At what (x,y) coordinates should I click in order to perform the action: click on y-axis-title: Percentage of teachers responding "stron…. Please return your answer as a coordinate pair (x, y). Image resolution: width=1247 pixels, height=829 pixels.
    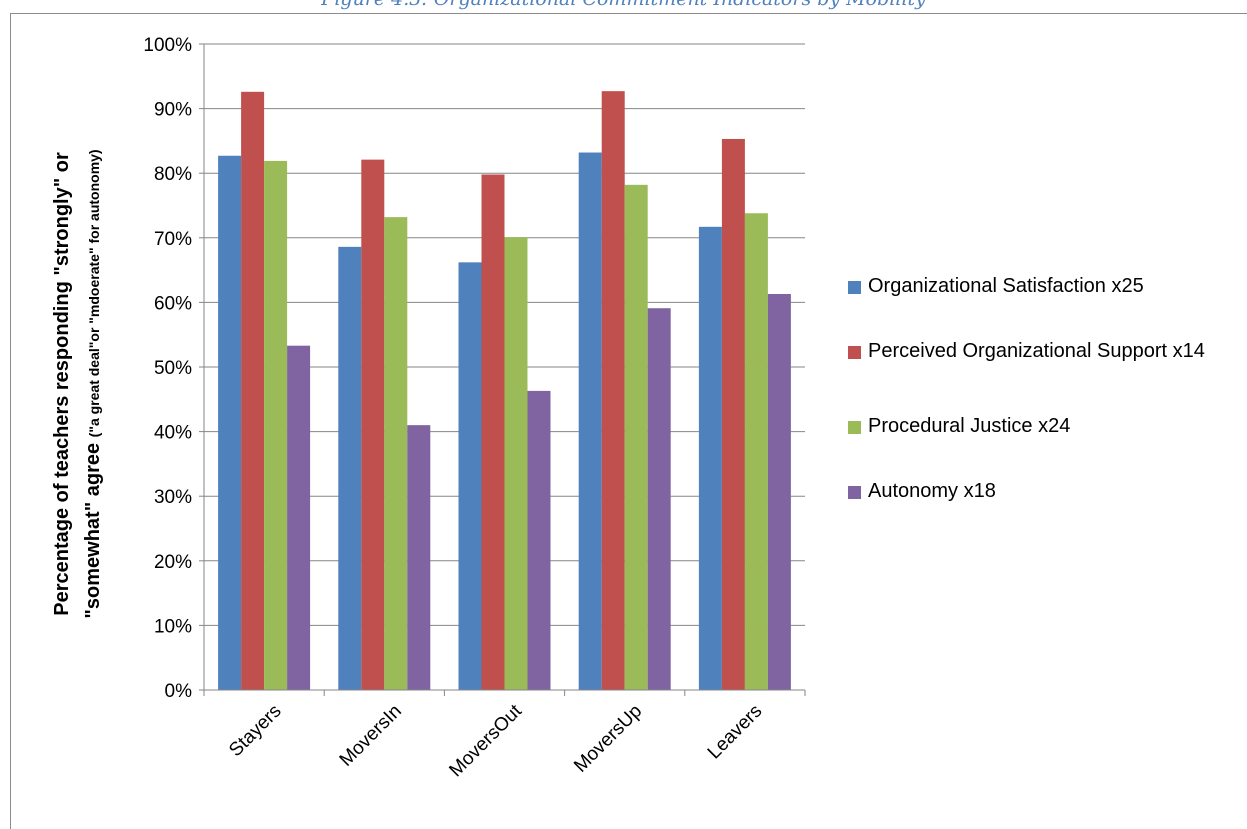
    Looking at the image, I should click on (77, 383).